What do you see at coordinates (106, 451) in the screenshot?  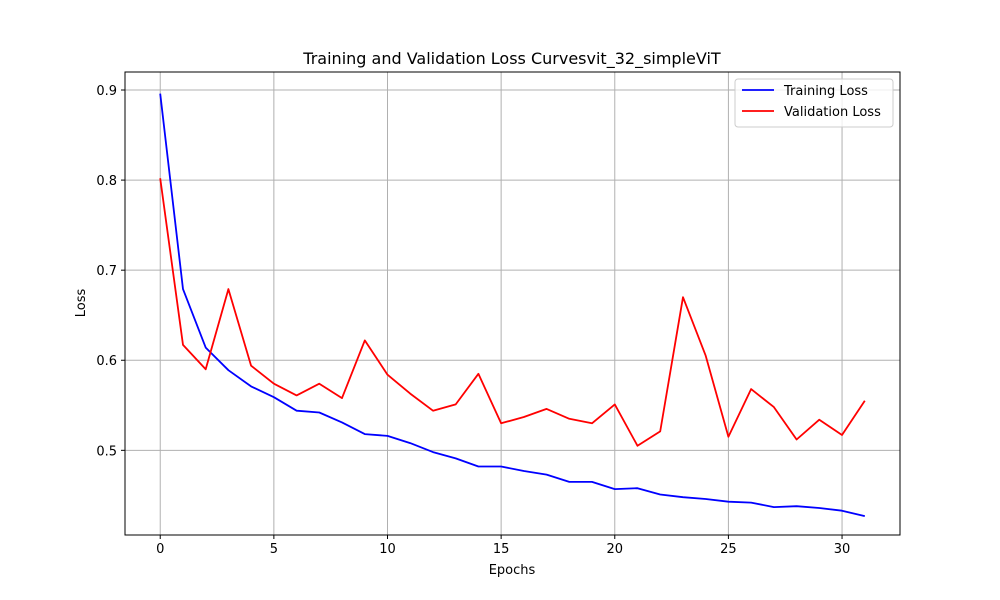 I see `y-tick-label: 0.5` at bounding box center [106, 451].